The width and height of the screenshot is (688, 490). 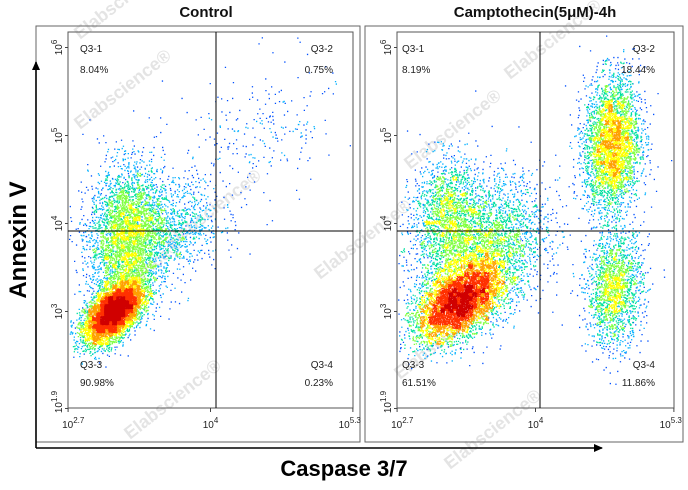 What do you see at coordinates (205, 12) in the screenshot?
I see `panel-title: Control` at bounding box center [205, 12].